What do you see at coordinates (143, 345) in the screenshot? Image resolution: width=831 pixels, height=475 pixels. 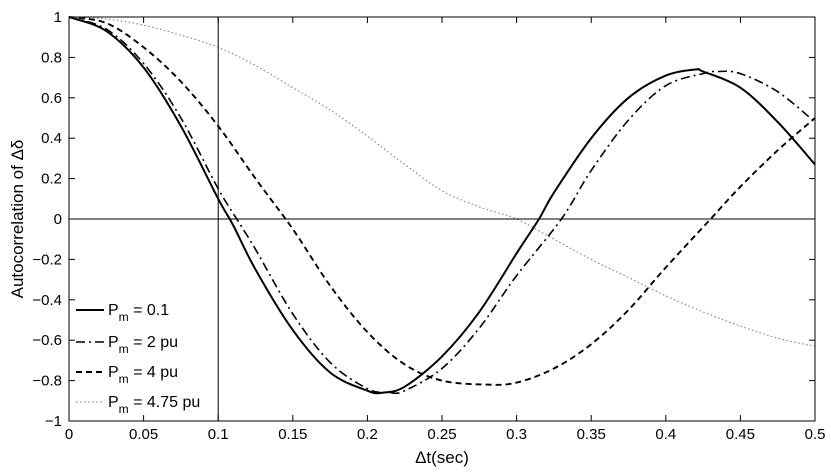 I see `legend-label: Pm = 2 pu` at bounding box center [143, 345].